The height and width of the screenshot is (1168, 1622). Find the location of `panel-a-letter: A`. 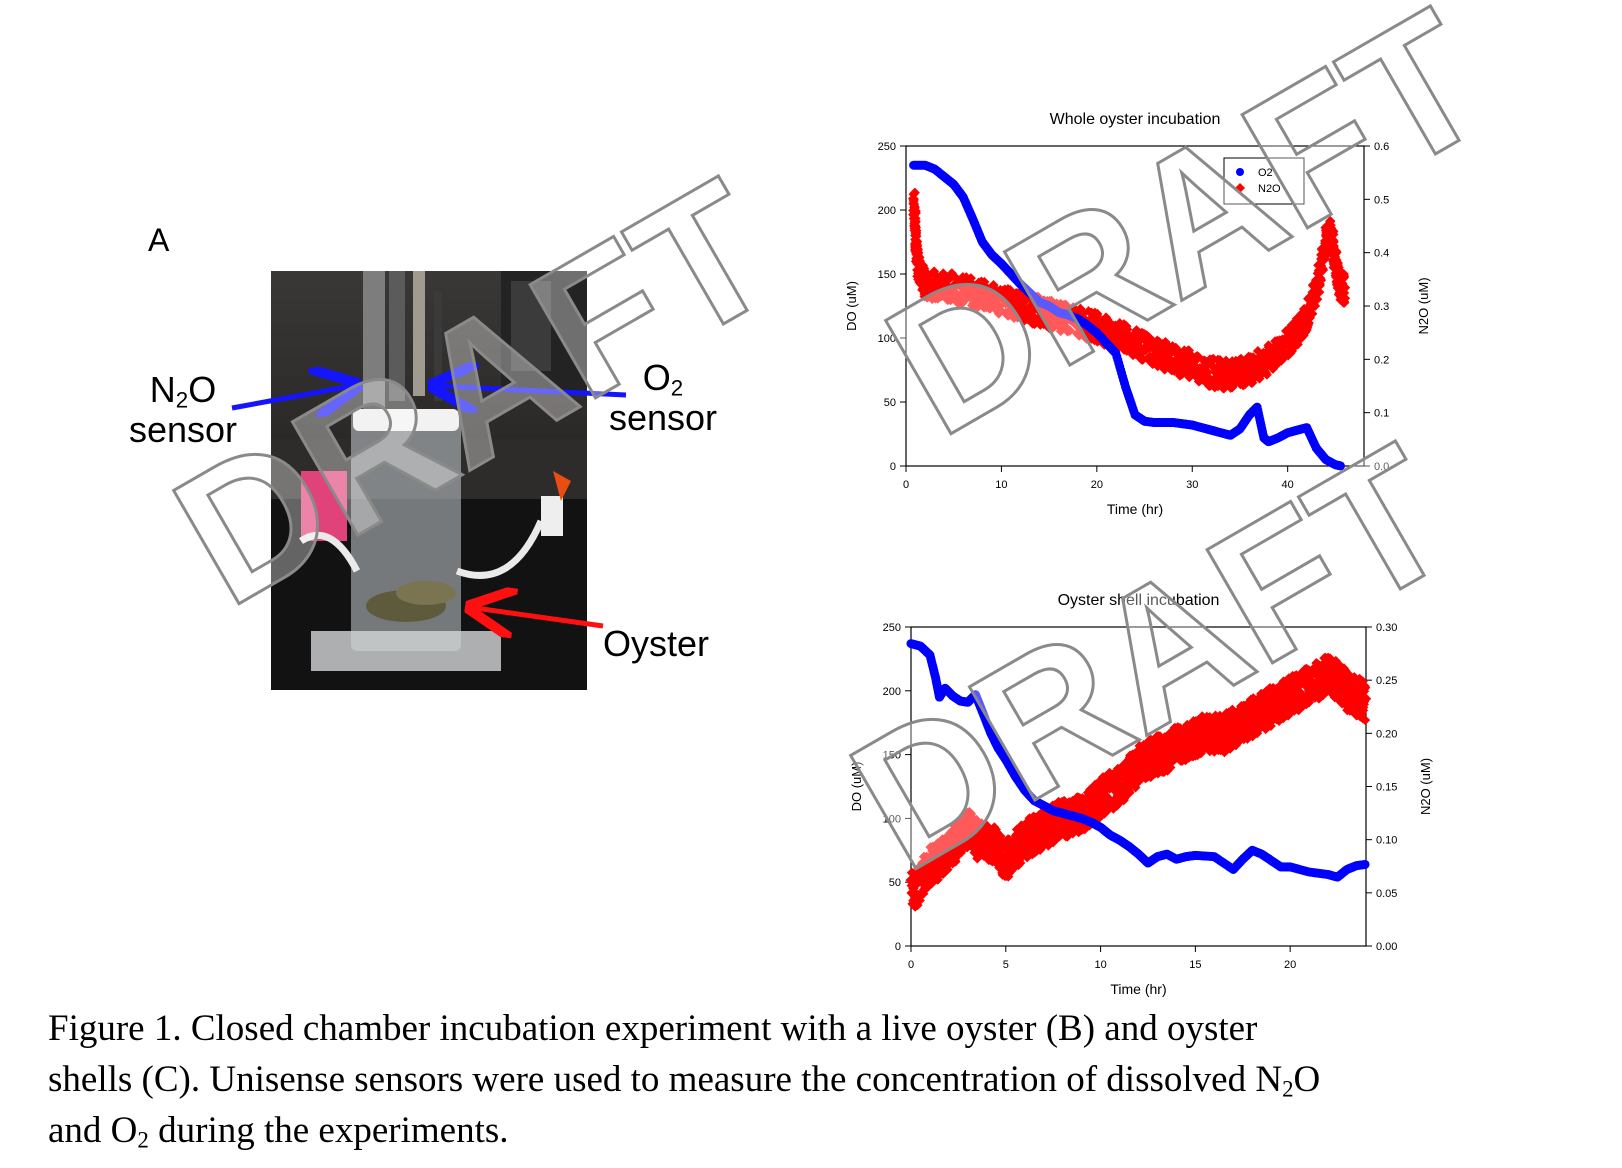

panel-a-letter: A is located at coordinates (159, 240).